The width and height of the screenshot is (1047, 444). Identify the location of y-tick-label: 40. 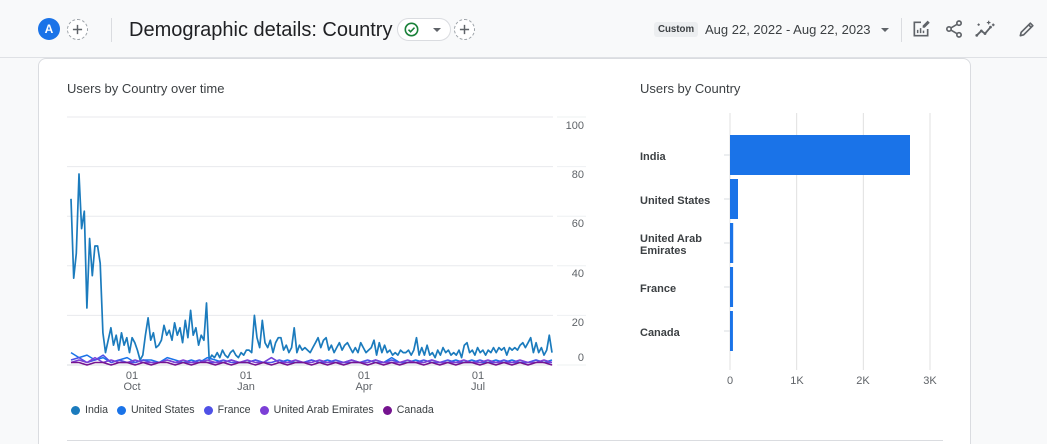
(578, 274).